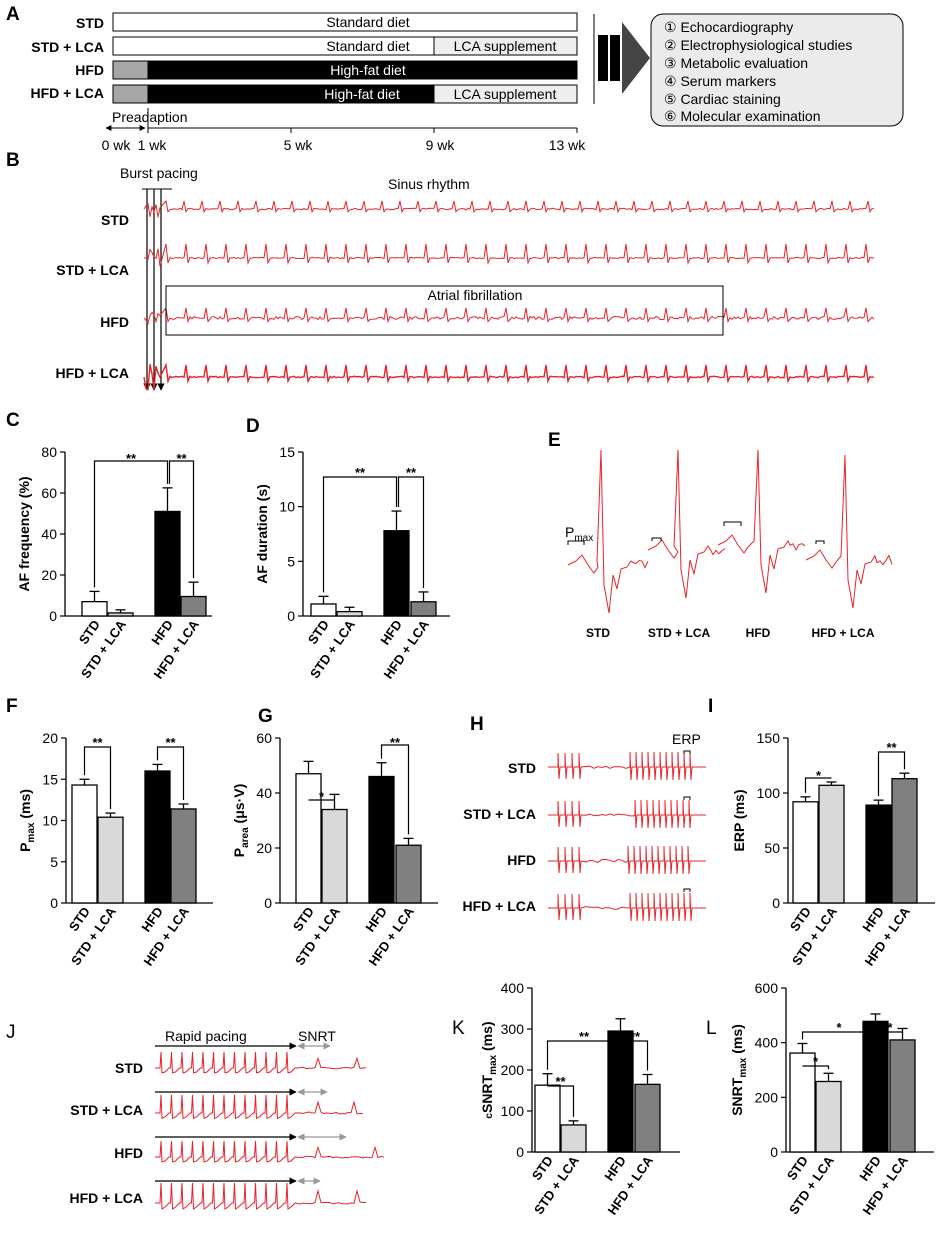 This screenshot has width=948, height=1255. What do you see at coordinates (736, 63) in the screenshot?
I see `outcome-3: ③ Metabolic evaluation` at bounding box center [736, 63].